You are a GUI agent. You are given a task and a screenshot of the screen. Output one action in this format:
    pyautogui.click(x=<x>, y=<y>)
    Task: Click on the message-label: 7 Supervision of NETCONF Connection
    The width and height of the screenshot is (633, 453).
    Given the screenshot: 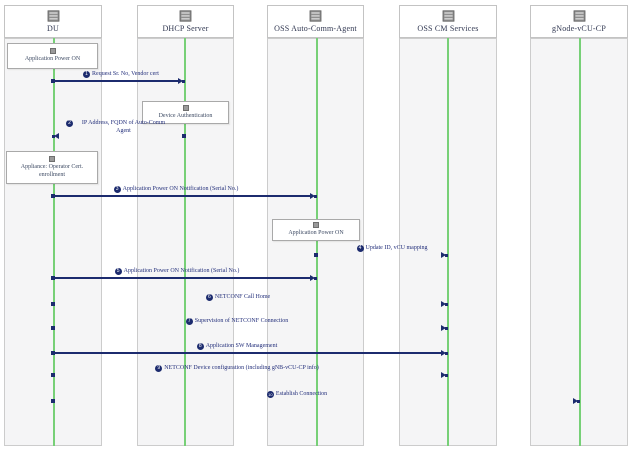 What is the action you would take?
    pyautogui.click(x=237, y=322)
    